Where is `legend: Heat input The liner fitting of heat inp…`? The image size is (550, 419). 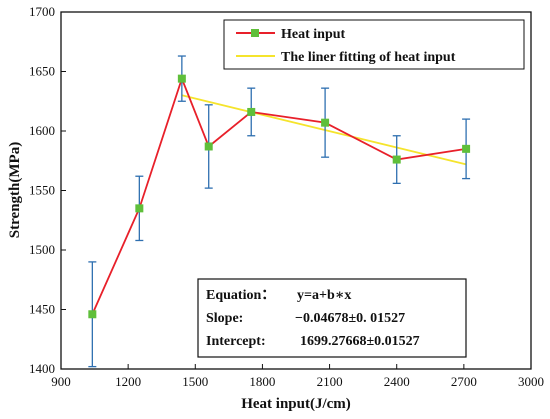
legend: Heat input The liner fitting of heat inp… is located at coordinates (374, 44).